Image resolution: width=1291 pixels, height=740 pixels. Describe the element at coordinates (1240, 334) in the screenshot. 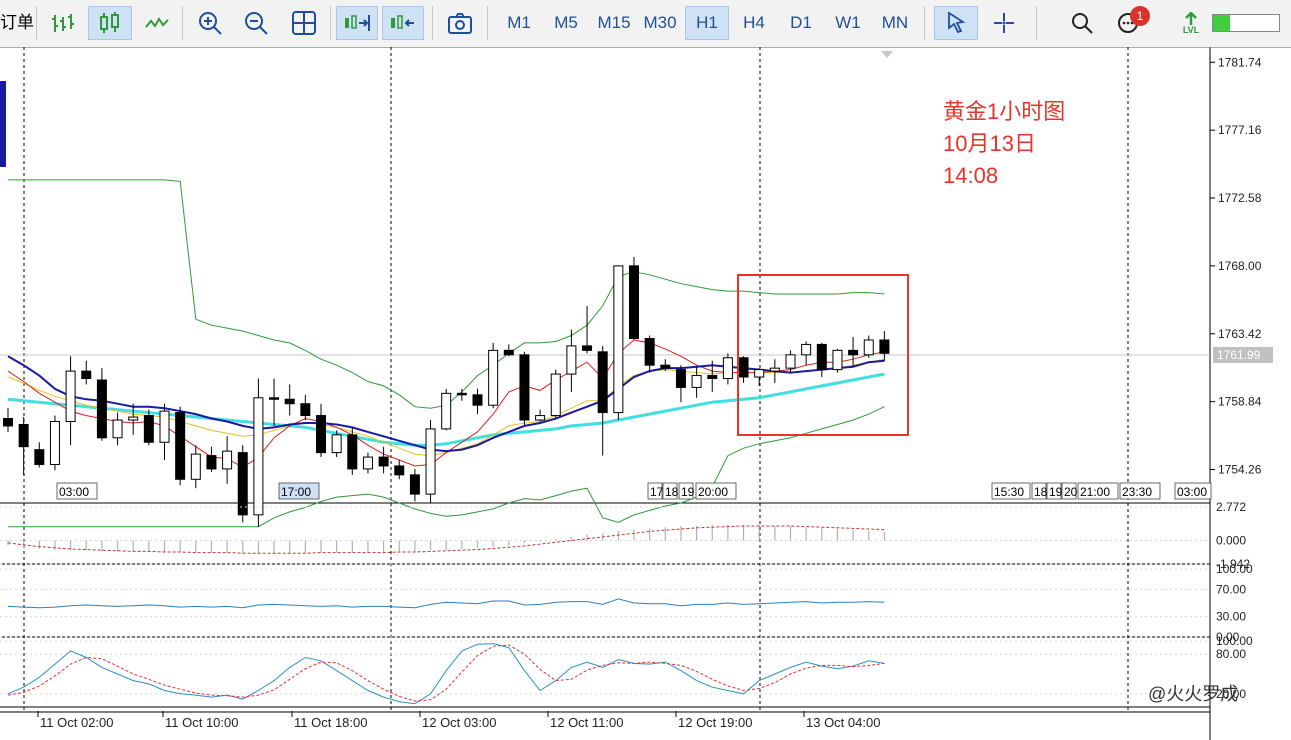

I see `price-tick-label: 1763.42` at that location.